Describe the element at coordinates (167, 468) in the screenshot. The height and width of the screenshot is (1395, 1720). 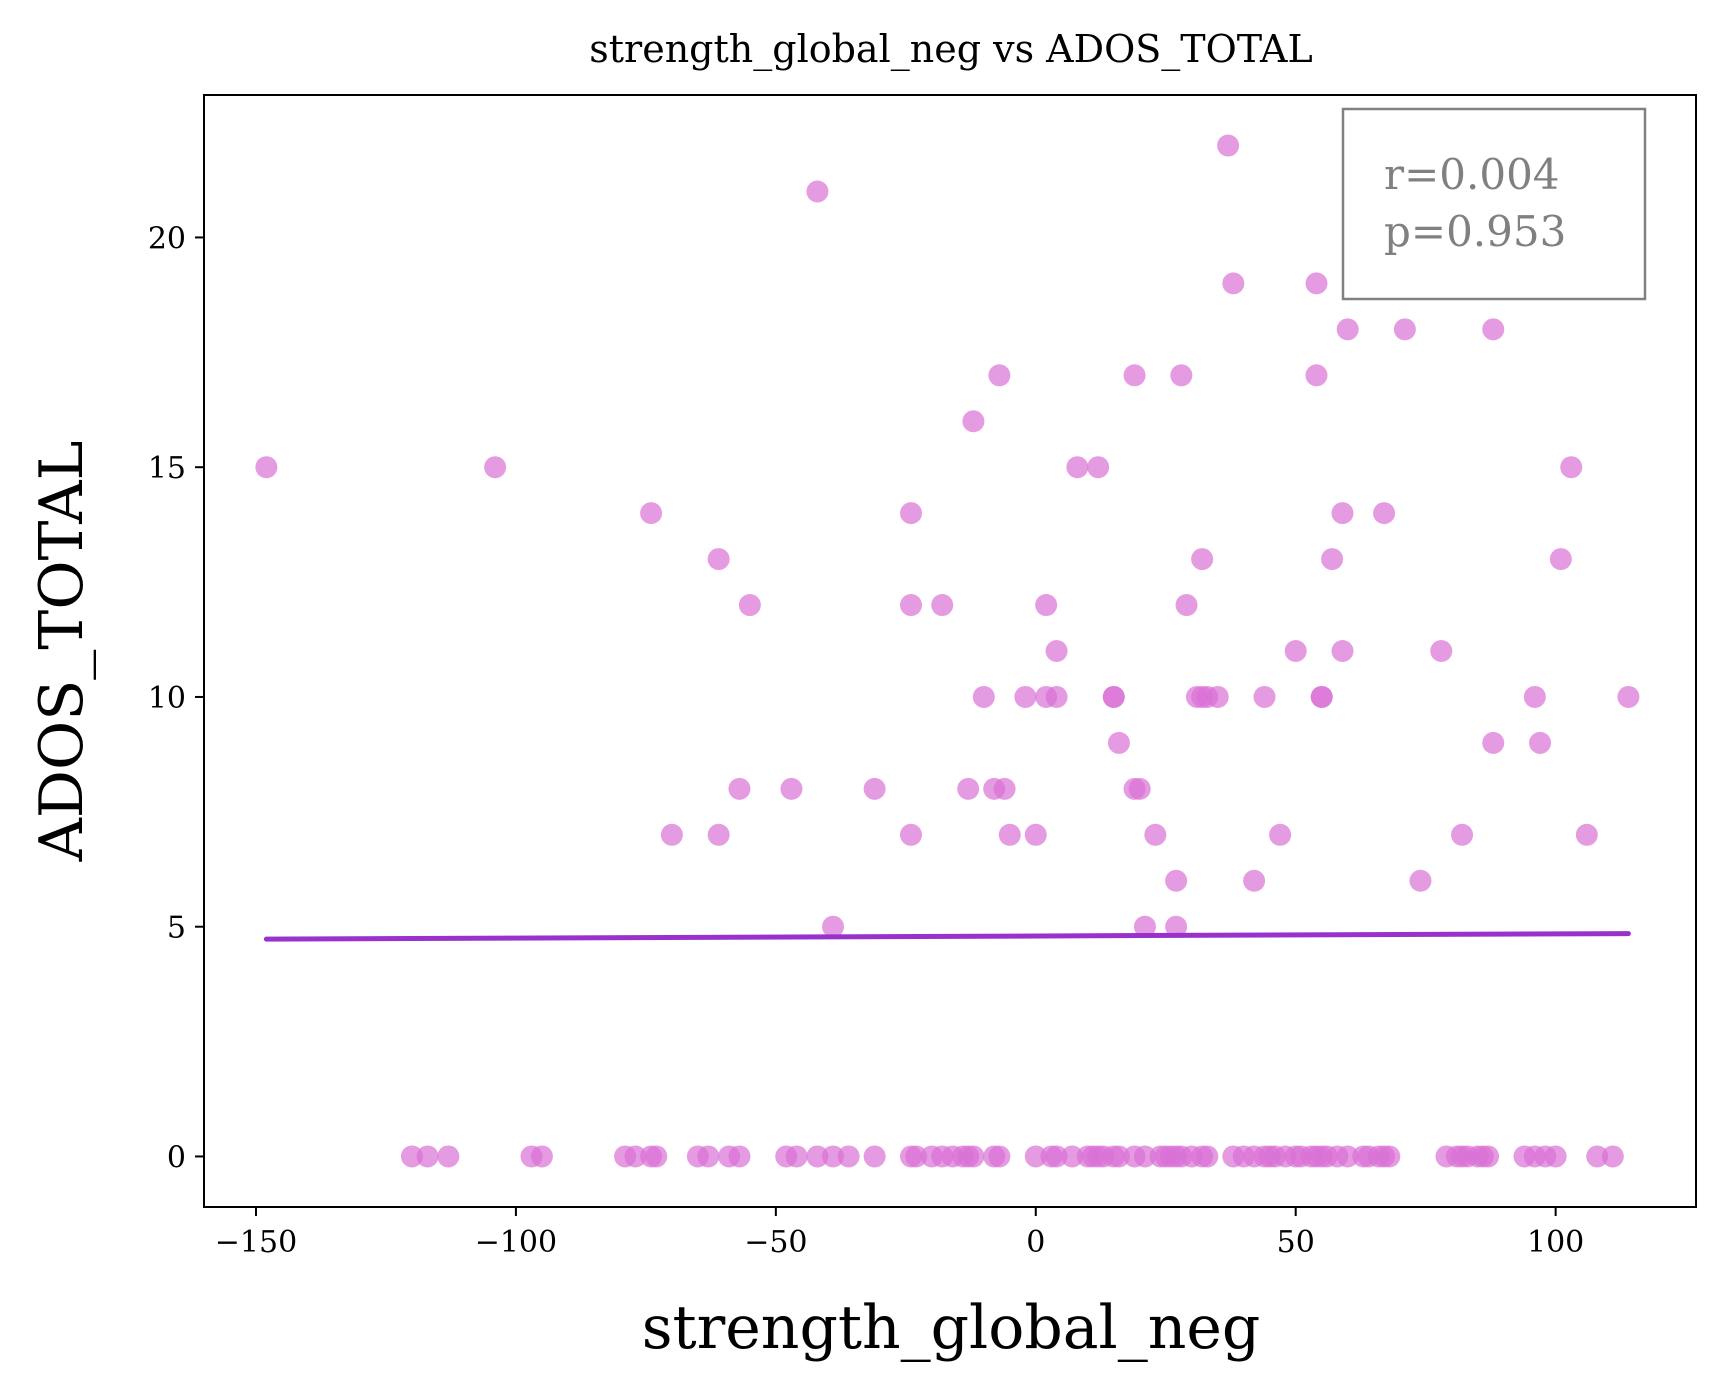
I see `y-tick-label: 15` at that location.